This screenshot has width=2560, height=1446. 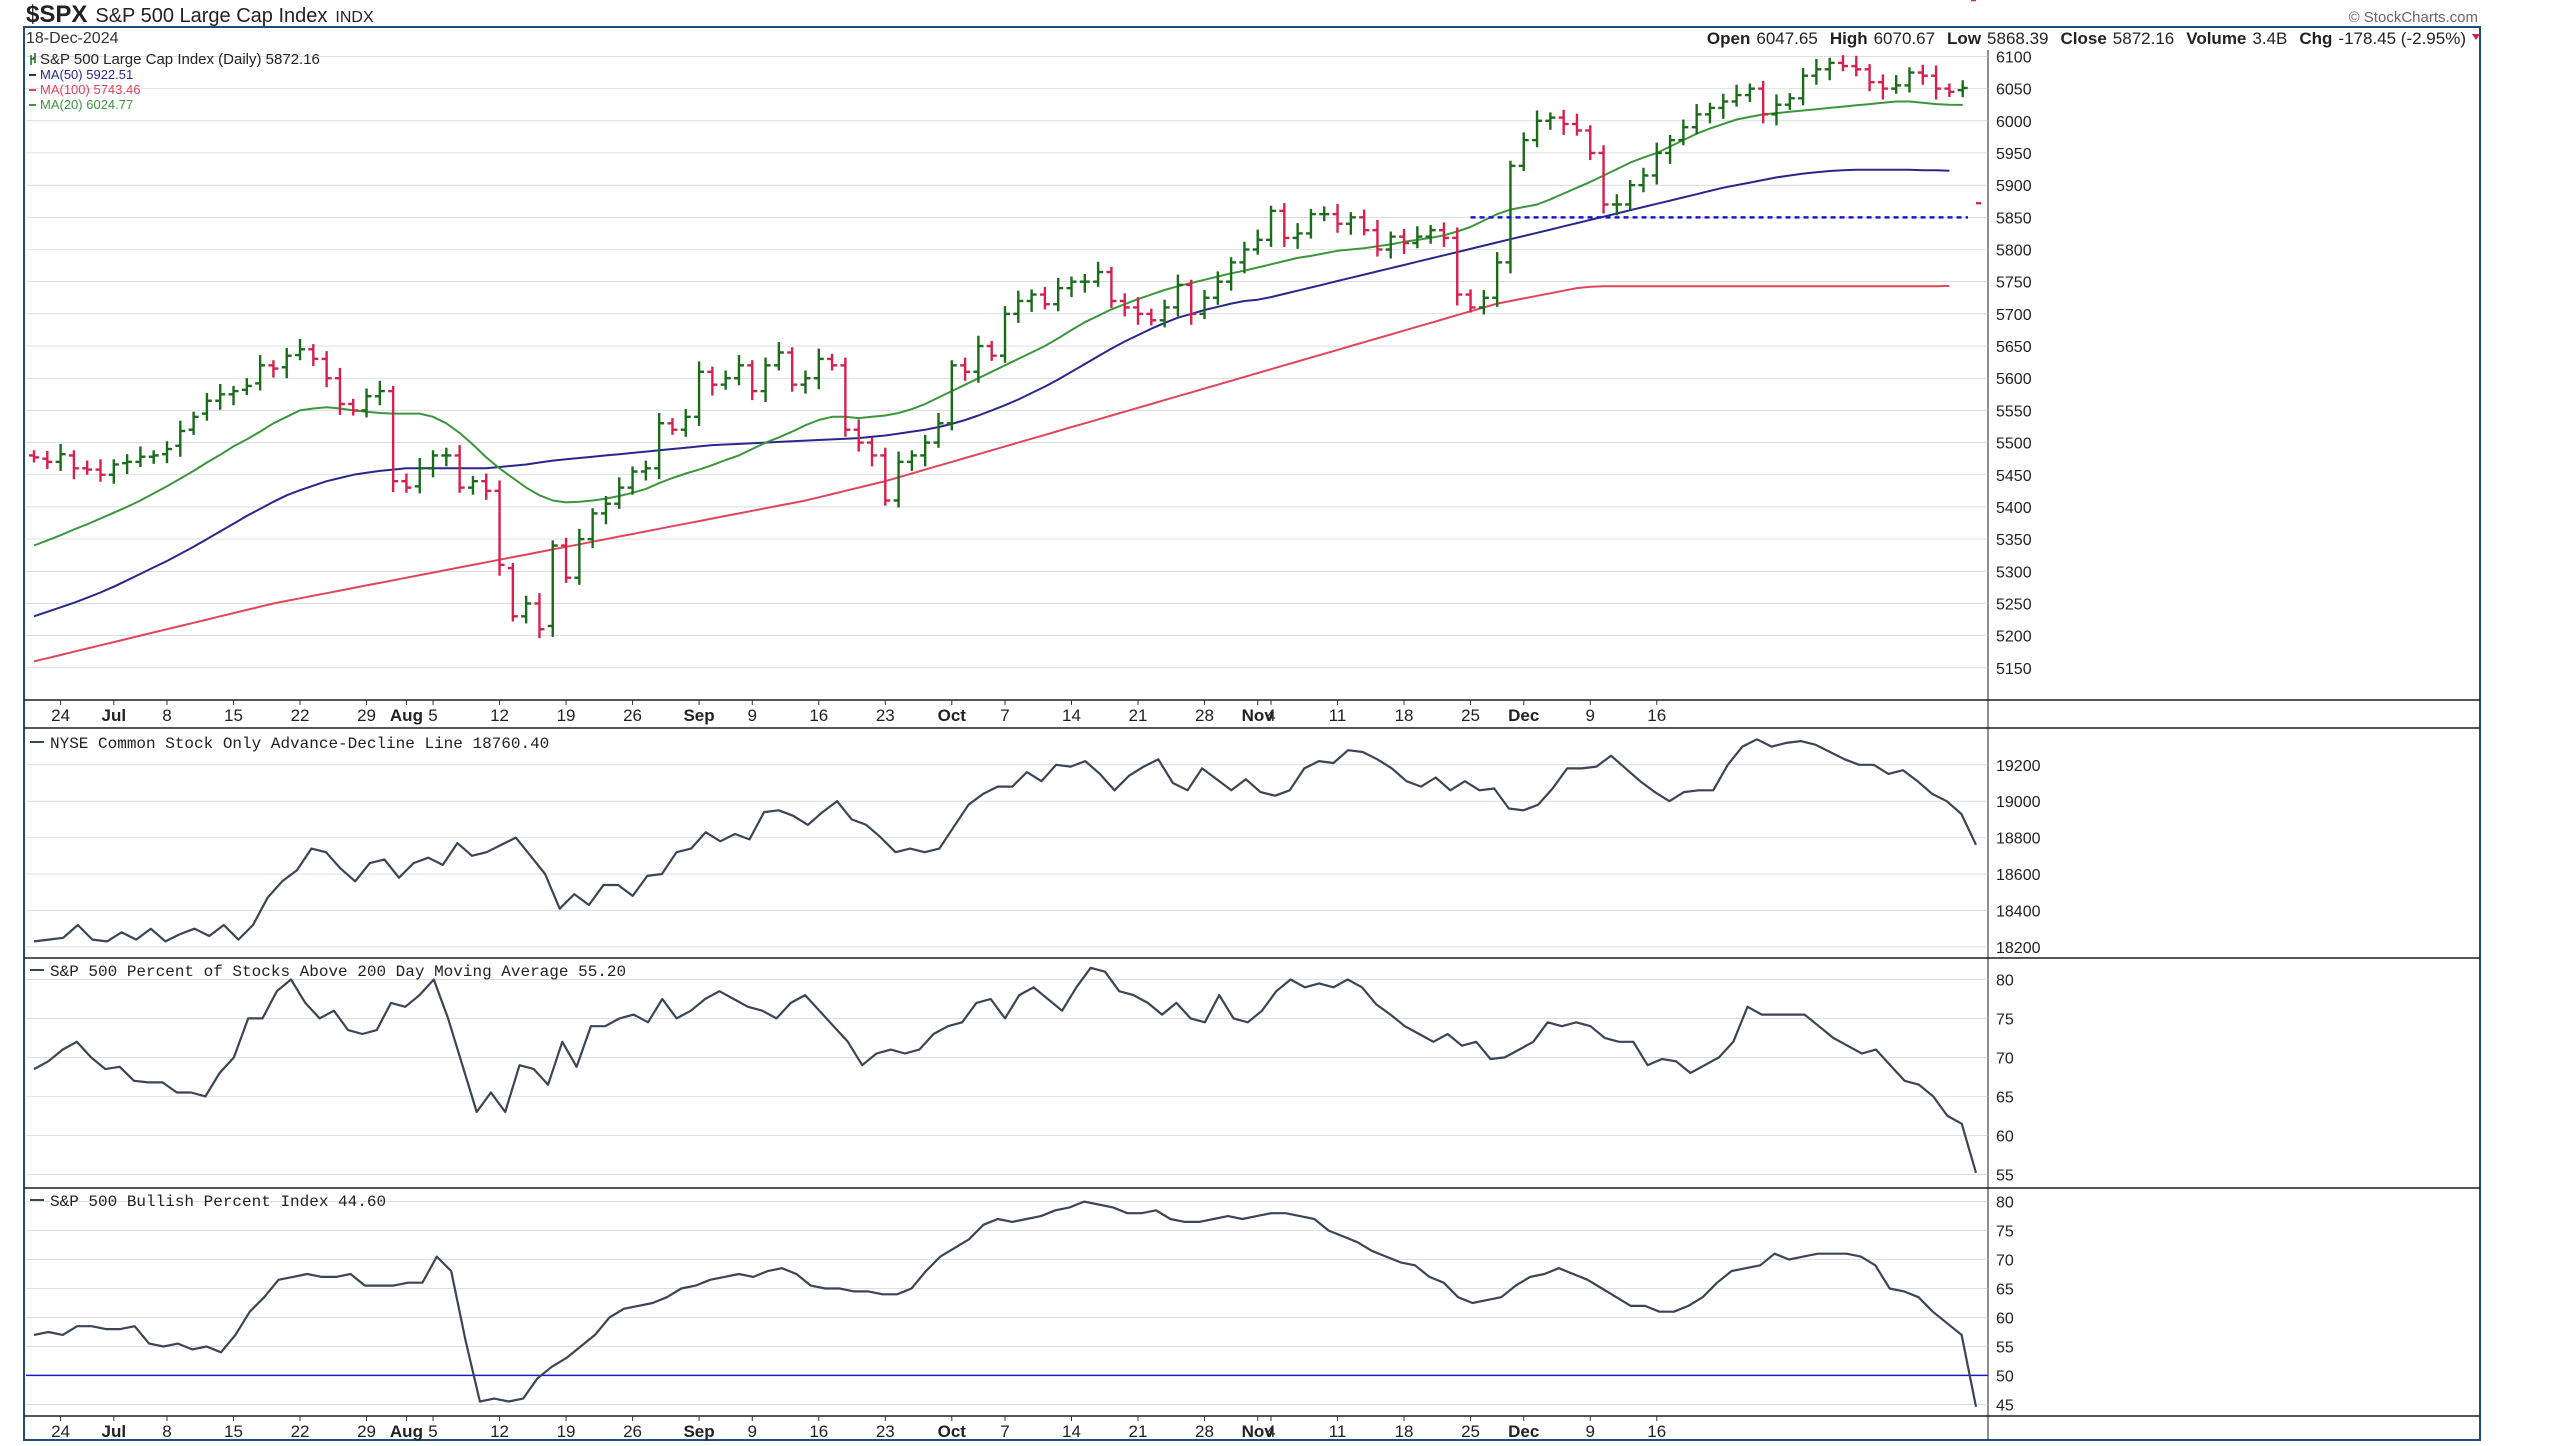 I want to click on watermark: © StockCharts.com, so click(x=2413, y=17).